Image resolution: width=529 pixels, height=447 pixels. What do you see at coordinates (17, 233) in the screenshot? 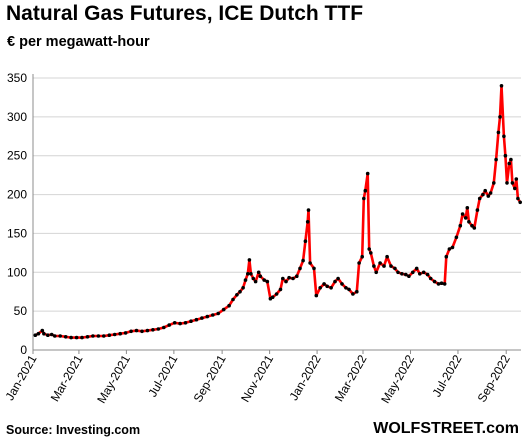
I see `y-tick-label: 150` at bounding box center [17, 233].